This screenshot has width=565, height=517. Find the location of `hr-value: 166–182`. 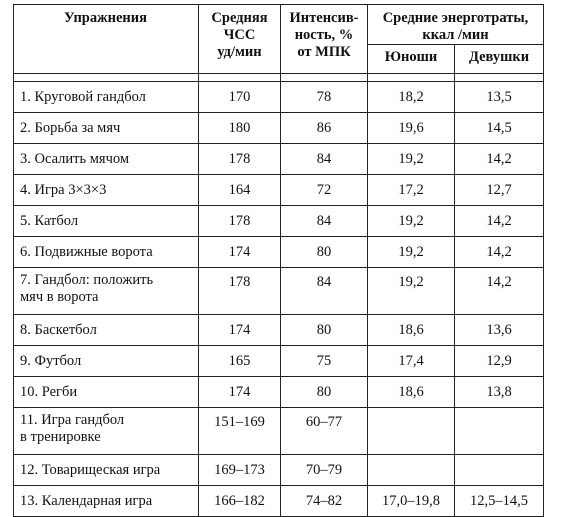

hr-value: 166–182 is located at coordinates (239, 501).